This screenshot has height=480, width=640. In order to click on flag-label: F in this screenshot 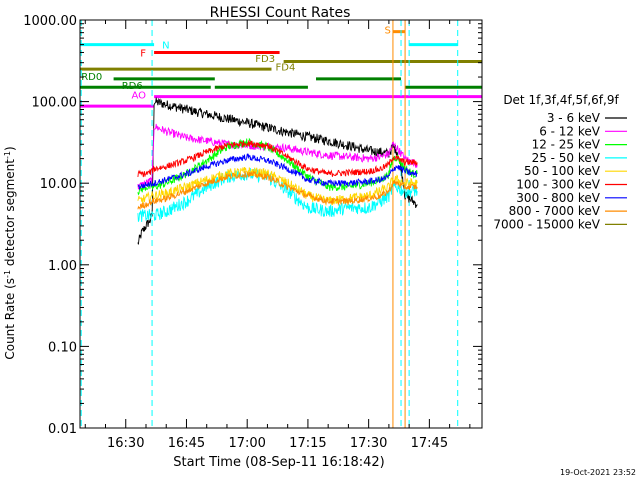, I will do `click(143, 53)`.